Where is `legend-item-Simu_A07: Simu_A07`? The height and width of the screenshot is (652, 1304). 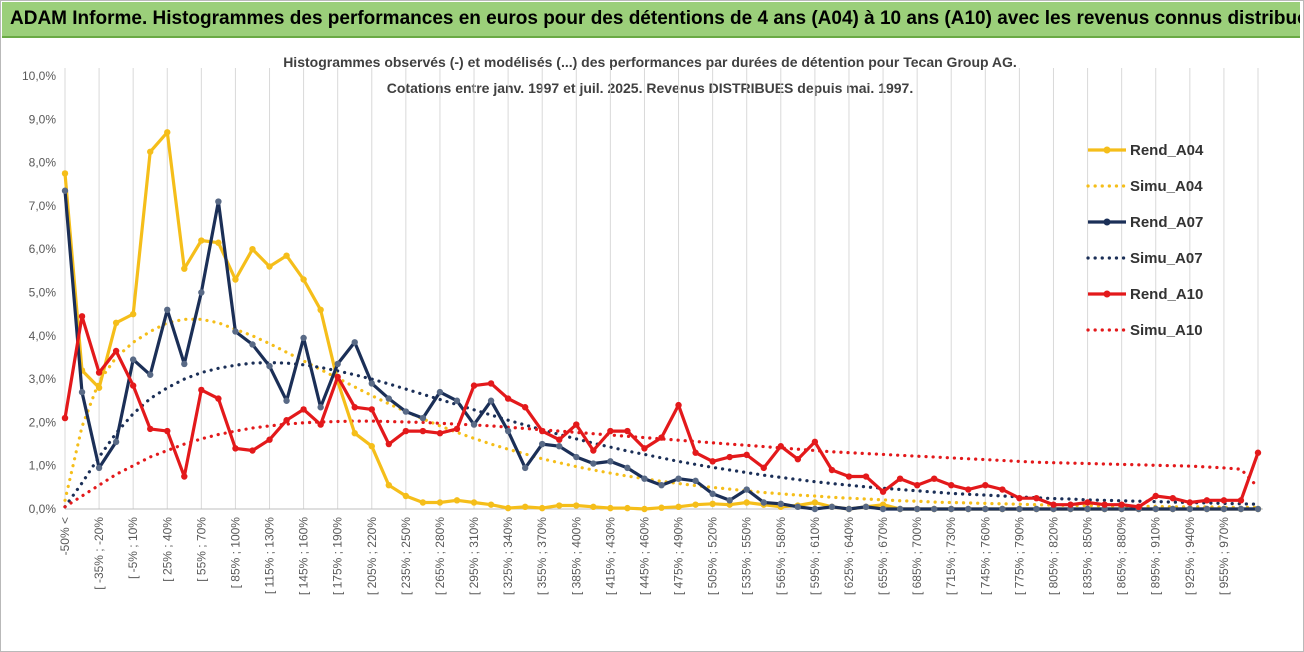 legend-item-Simu_A07: Simu_A07 is located at coordinates (1144, 258).